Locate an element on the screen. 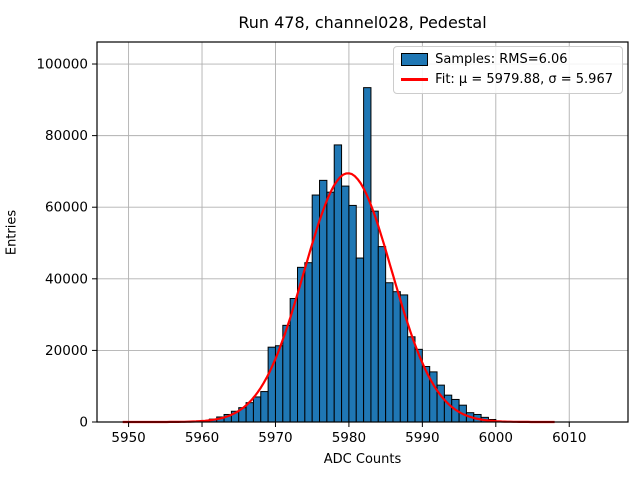  legend-fit-label: Fit: μ = 5979.88, σ = 5.967 is located at coordinates (524, 79).